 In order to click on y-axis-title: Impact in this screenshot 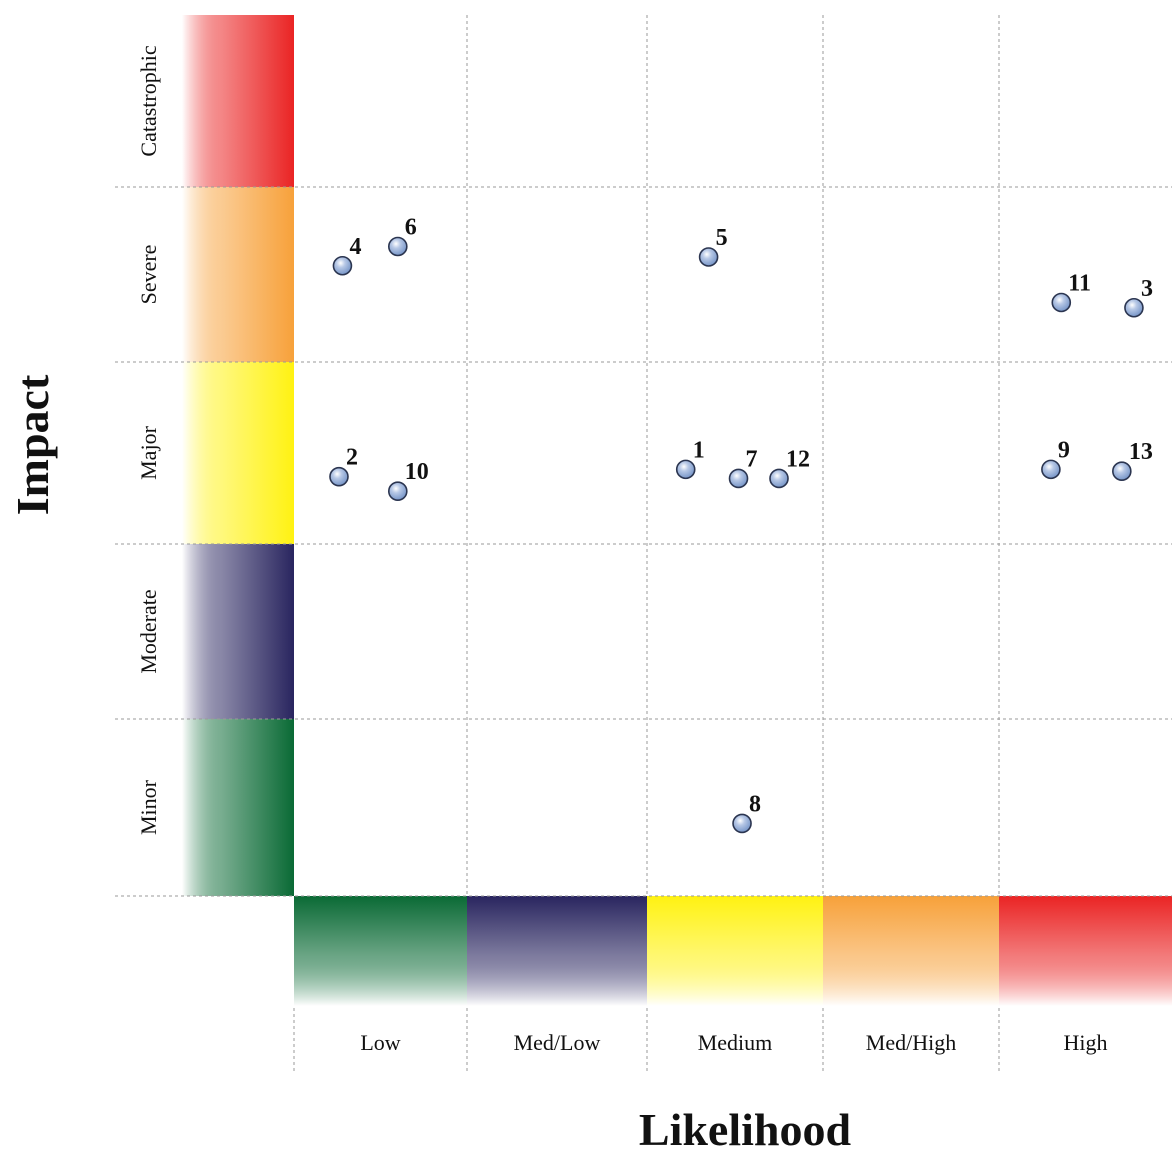, I will do `click(32, 444)`.